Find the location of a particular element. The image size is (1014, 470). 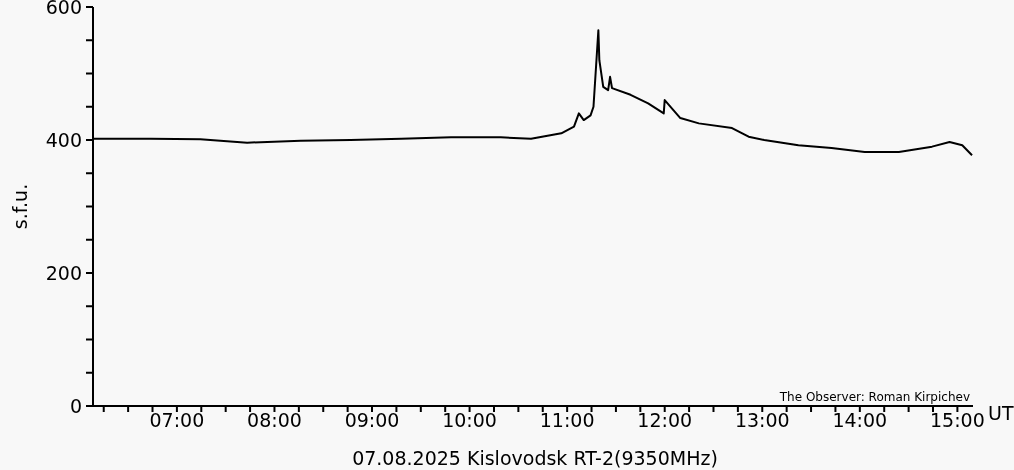

x-tick-label: 13:00 is located at coordinates (762, 420).